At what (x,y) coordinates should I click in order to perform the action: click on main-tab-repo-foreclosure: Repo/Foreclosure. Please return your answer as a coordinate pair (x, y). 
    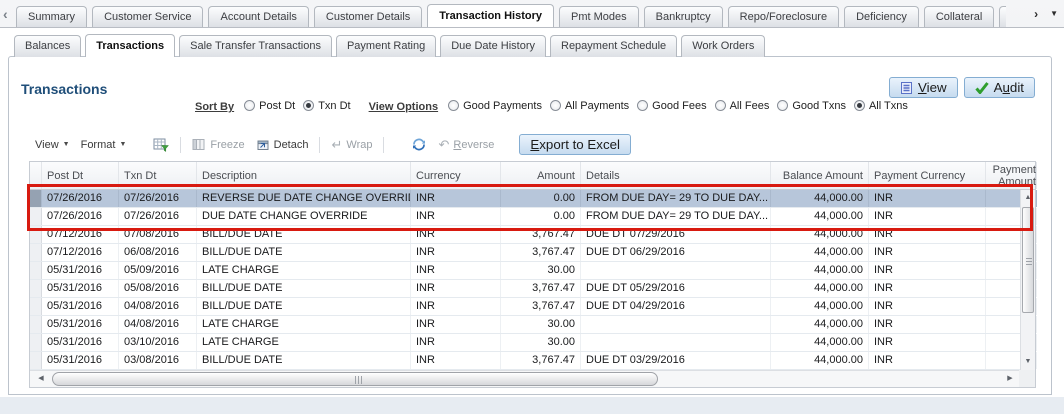
    Looking at the image, I should click on (783, 16).